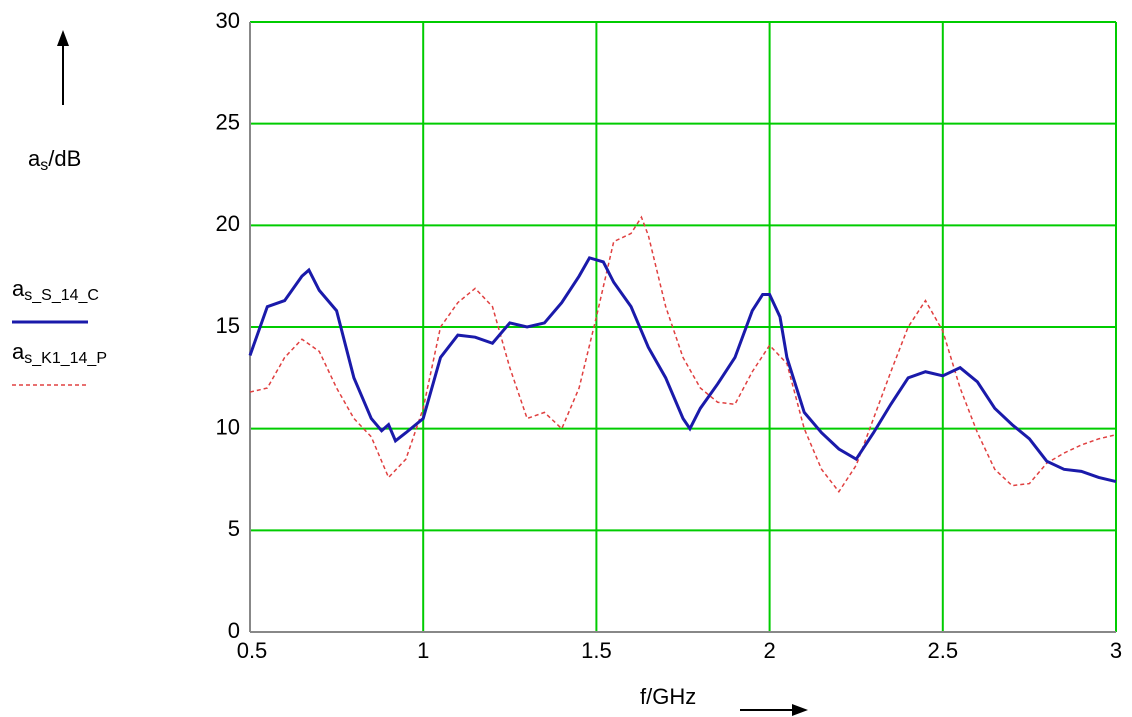 Image resolution: width=1132 pixels, height=717 pixels. Describe the element at coordinates (44, 165) in the screenshot. I see `y-label-sub: s` at that location.